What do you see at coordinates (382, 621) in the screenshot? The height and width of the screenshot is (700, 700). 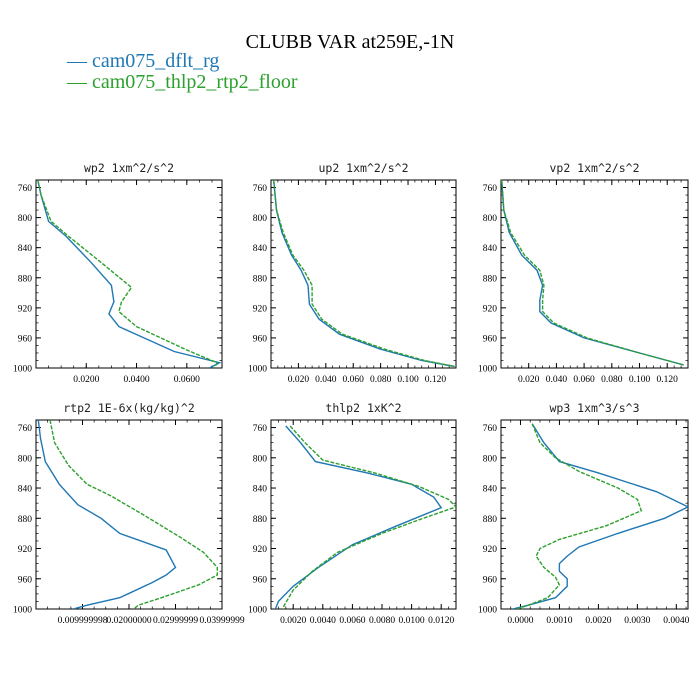 I see `x-tick-label: 0.0080` at bounding box center [382, 621].